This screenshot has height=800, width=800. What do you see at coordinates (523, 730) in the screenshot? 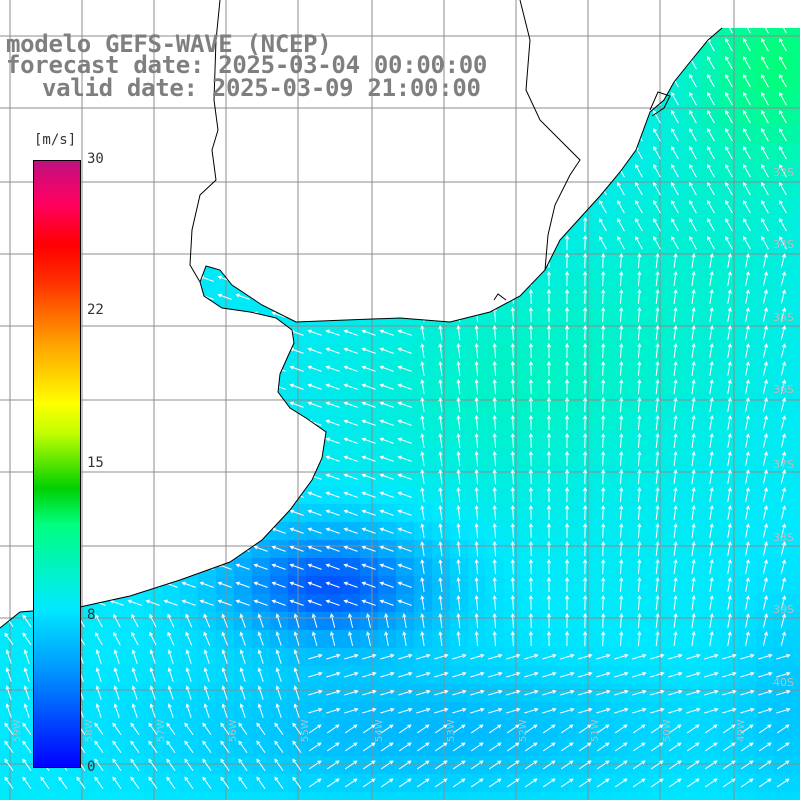
I see `lon-label: 52W` at bounding box center [523, 730].